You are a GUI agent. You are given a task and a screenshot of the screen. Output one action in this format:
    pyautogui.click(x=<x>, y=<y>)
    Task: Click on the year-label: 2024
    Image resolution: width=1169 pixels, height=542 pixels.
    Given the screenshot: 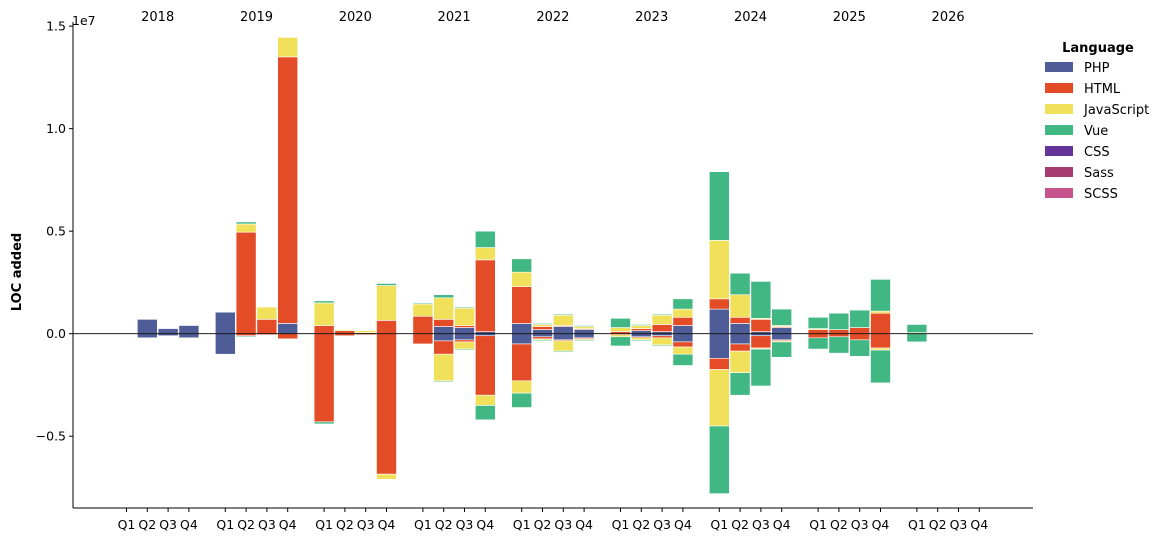 What is the action you would take?
    pyautogui.click(x=750, y=17)
    